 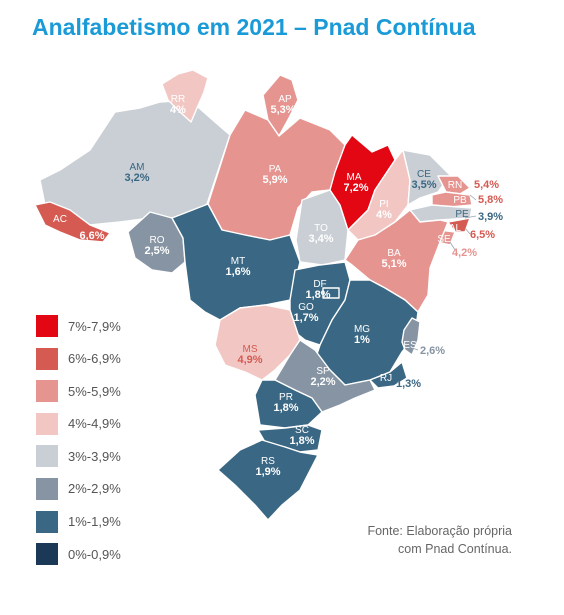 I want to click on legend-item: 4%-4,9%, so click(x=78, y=424).